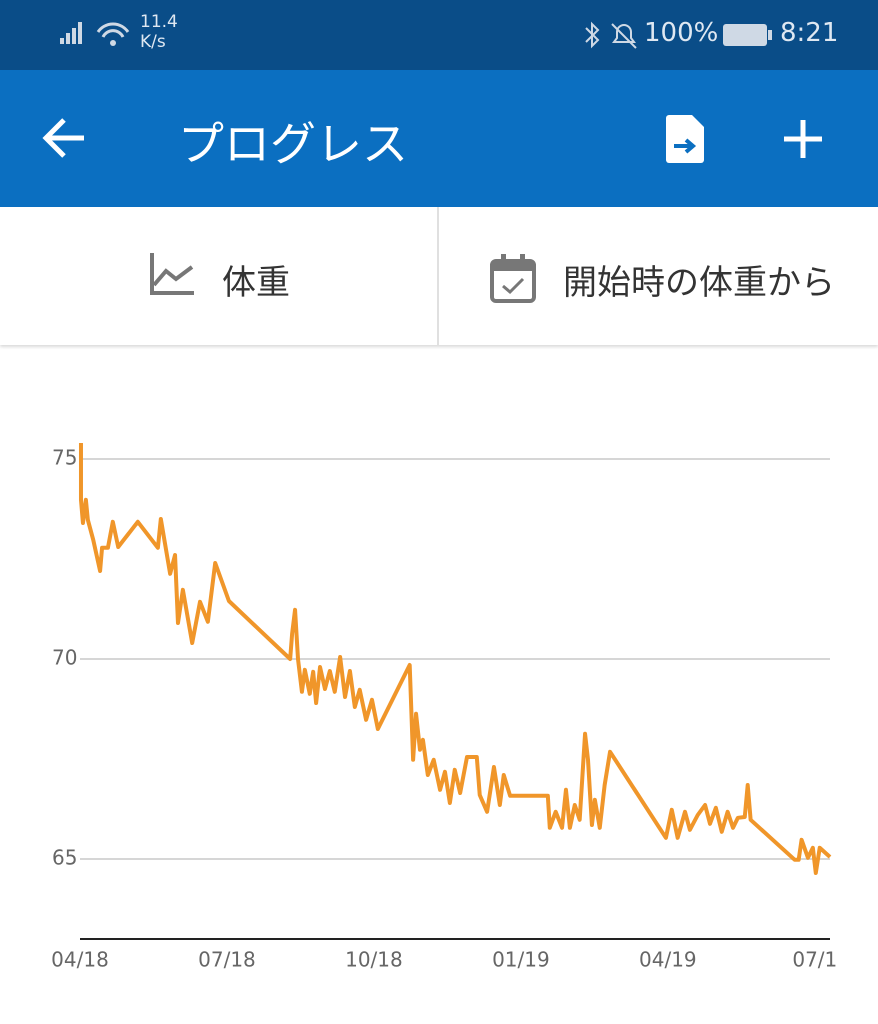 The width and height of the screenshot is (878, 1024). What do you see at coordinates (439, 35) in the screenshot?
I see `status-bar: 11.4 K/s 100% 8:21` at bounding box center [439, 35].